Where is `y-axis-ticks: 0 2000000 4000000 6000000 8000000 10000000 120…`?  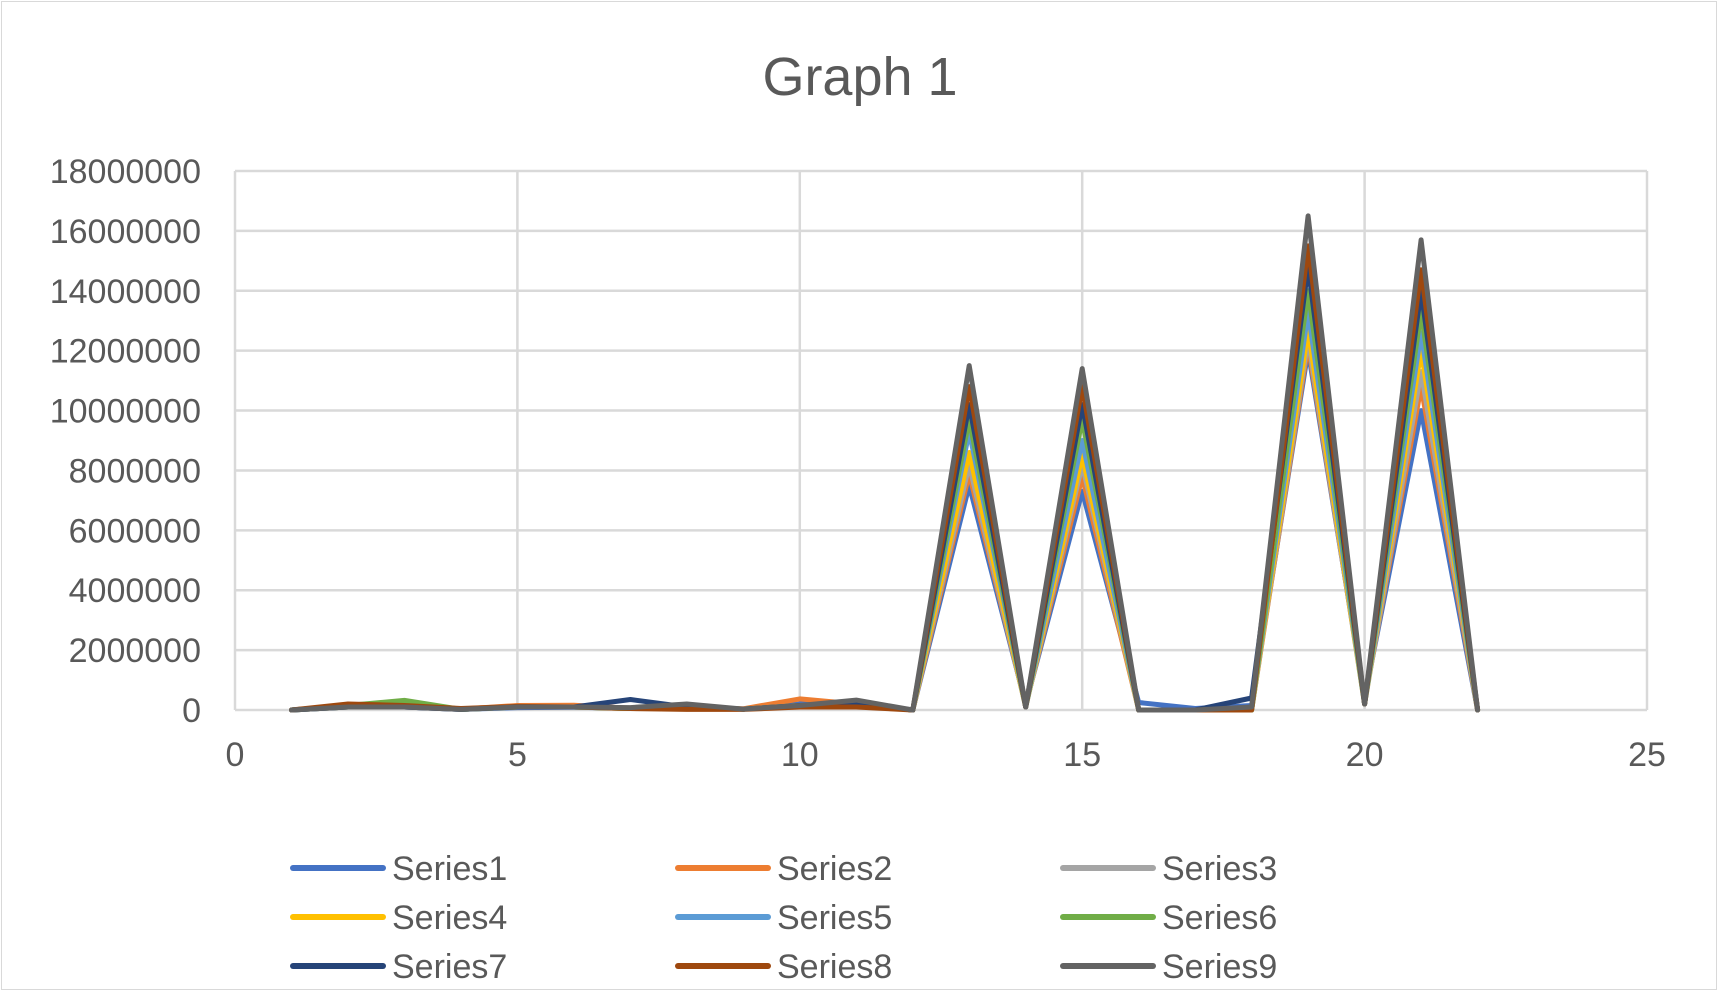 y-axis-ticks: 0 2000000 4000000 6000000 8000000 10000000 120… is located at coordinates (125, 441).